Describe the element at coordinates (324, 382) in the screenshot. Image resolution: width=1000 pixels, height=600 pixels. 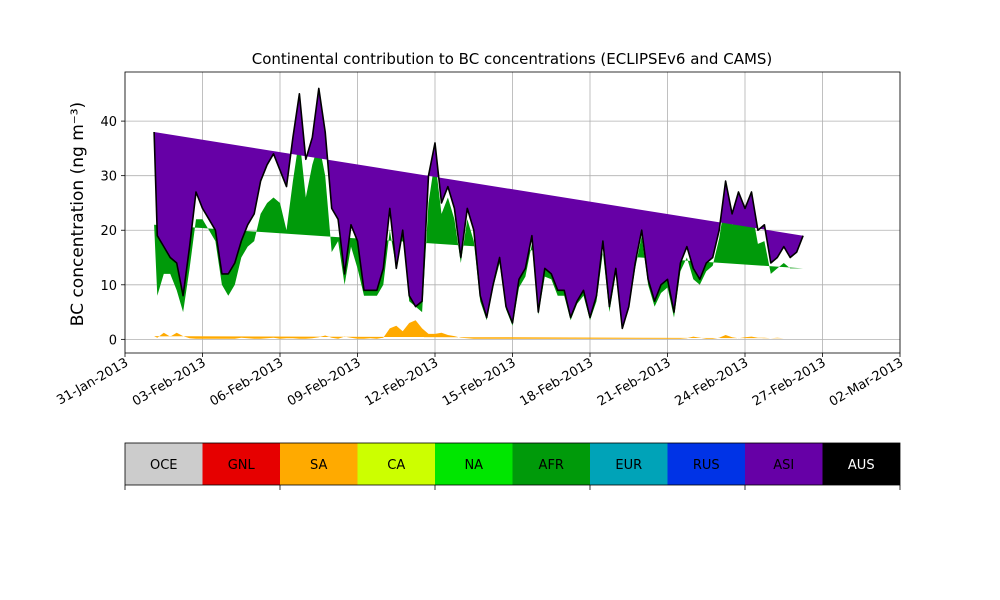
I see `x-tick-label: 09-Feb-2013` at that location.